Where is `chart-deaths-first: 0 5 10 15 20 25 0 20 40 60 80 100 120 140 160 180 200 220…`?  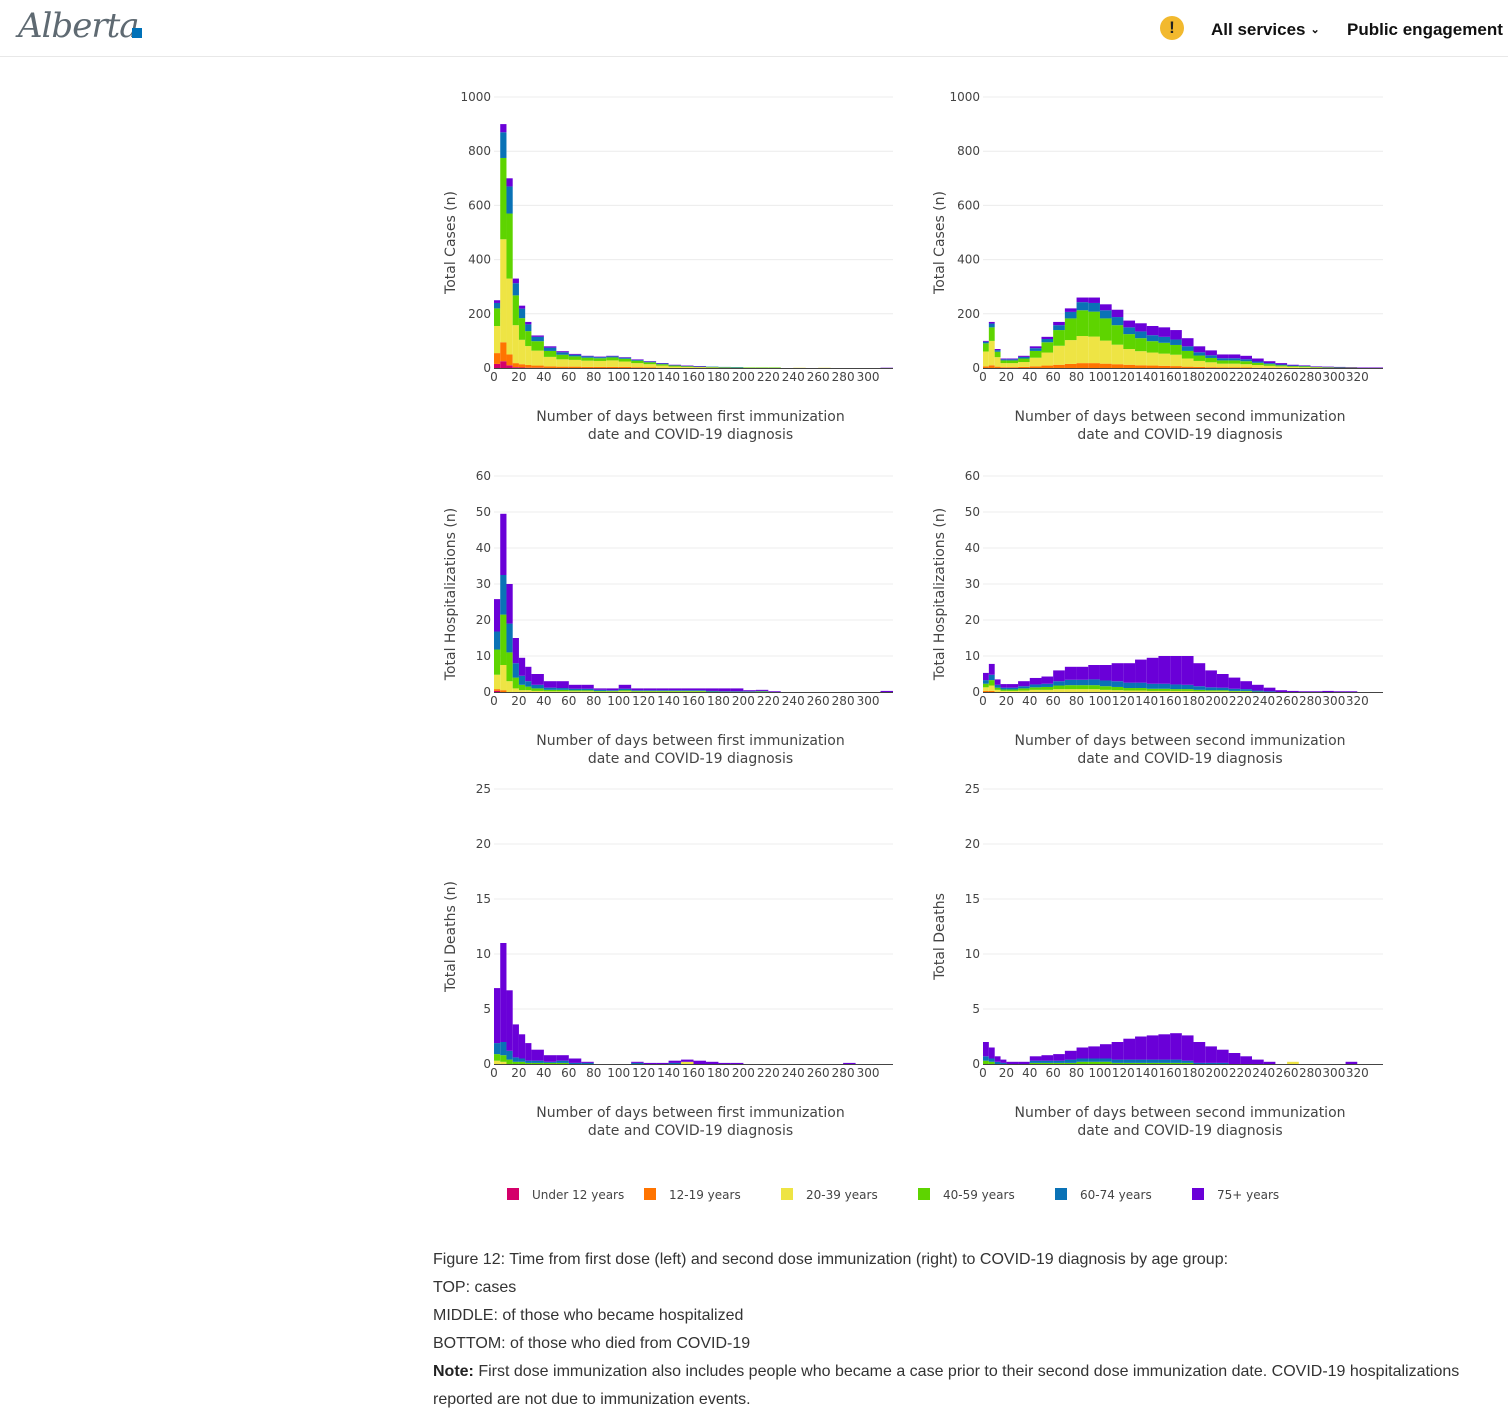 chart-deaths-first: 0 5 10 15 20 25 0 20 40 60 80 100 120 140 160 180 200 220… is located at coordinates (668, 960).